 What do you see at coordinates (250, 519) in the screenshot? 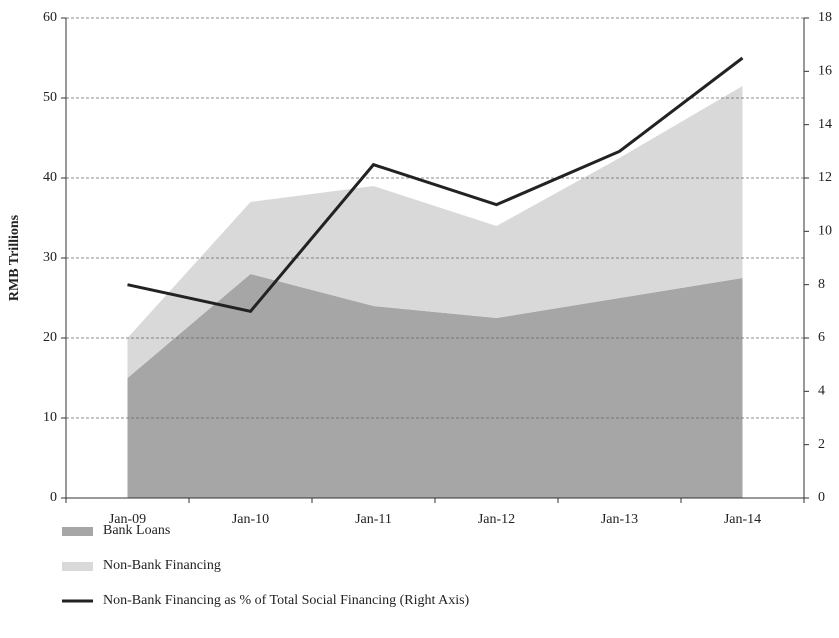
I see `x-tick-label: Jan-10` at bounding box center [250, 519].